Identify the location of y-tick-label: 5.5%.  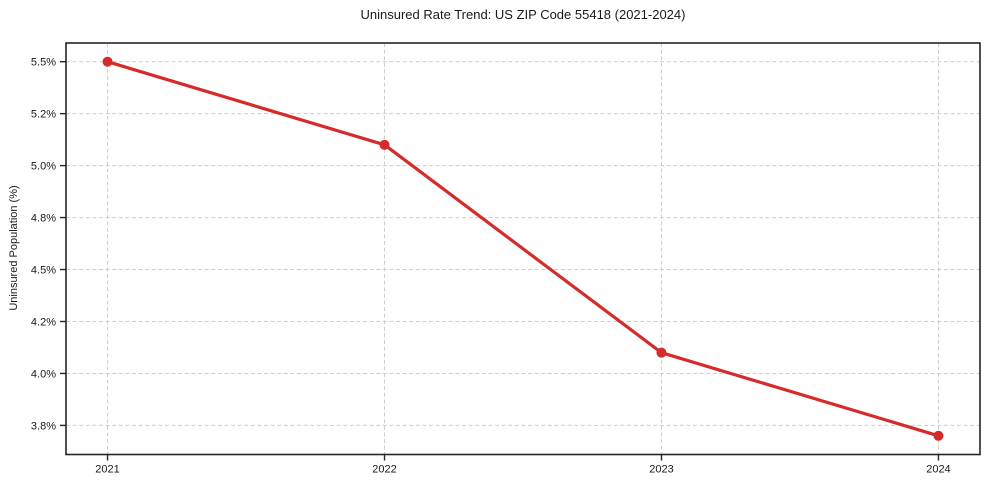
(43, 63).